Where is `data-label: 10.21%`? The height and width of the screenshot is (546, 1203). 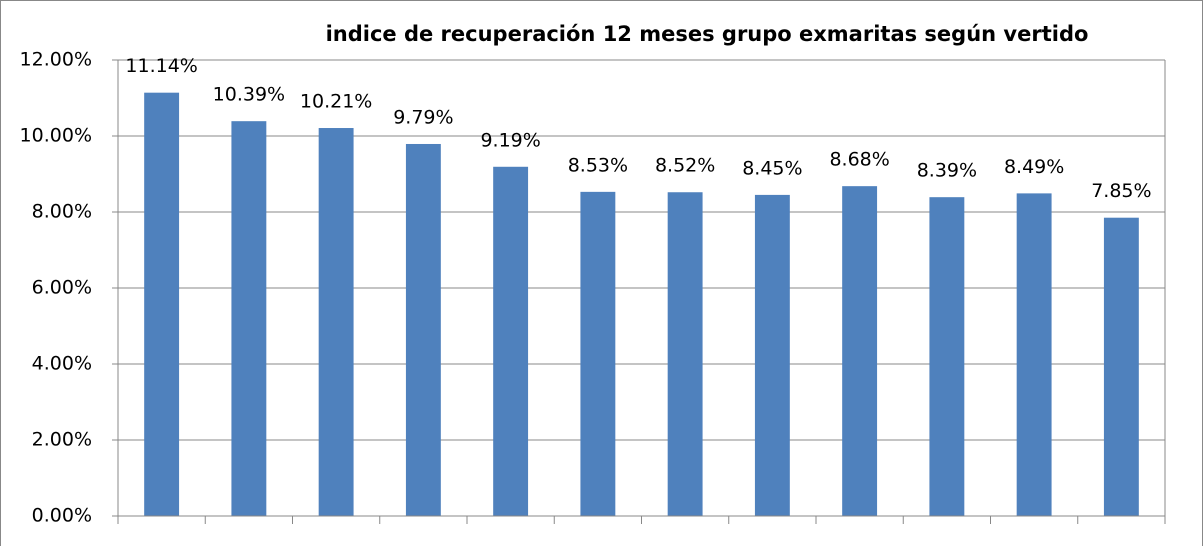
data-label: 10.21% is located at coordinates (336, 102).